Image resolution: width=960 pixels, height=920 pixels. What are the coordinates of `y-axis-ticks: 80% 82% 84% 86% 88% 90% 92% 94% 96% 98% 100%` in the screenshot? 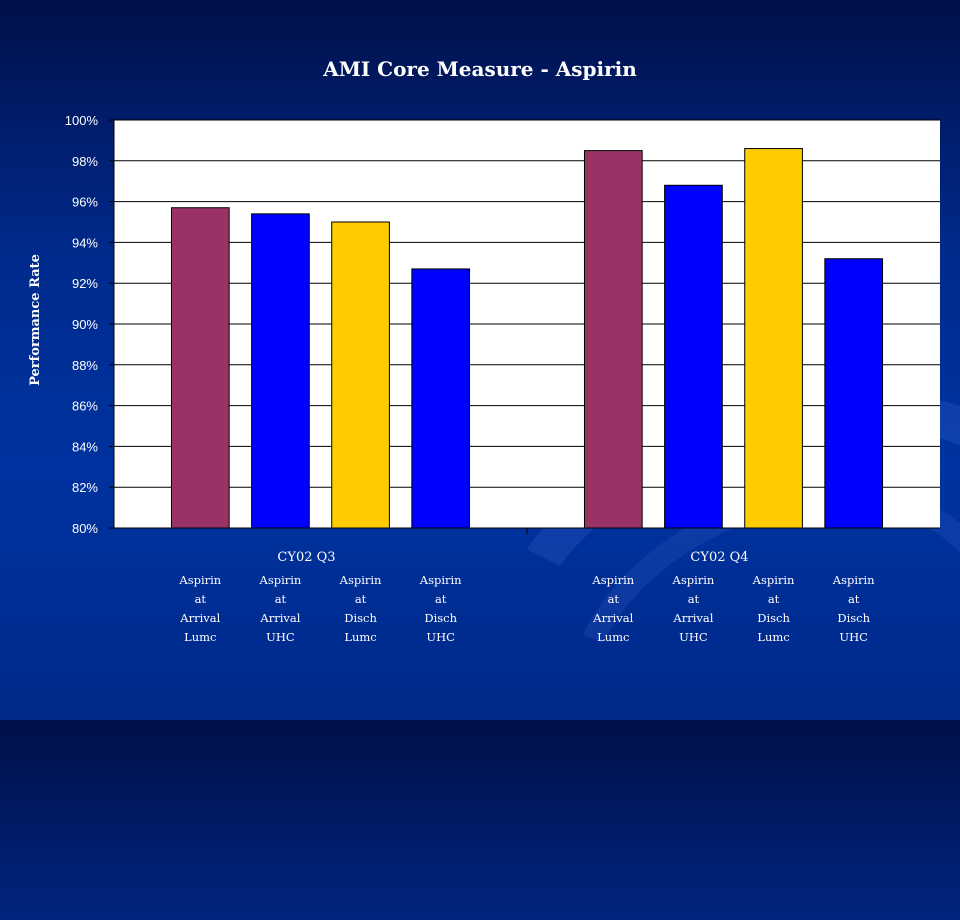 It's located at (82, 324).